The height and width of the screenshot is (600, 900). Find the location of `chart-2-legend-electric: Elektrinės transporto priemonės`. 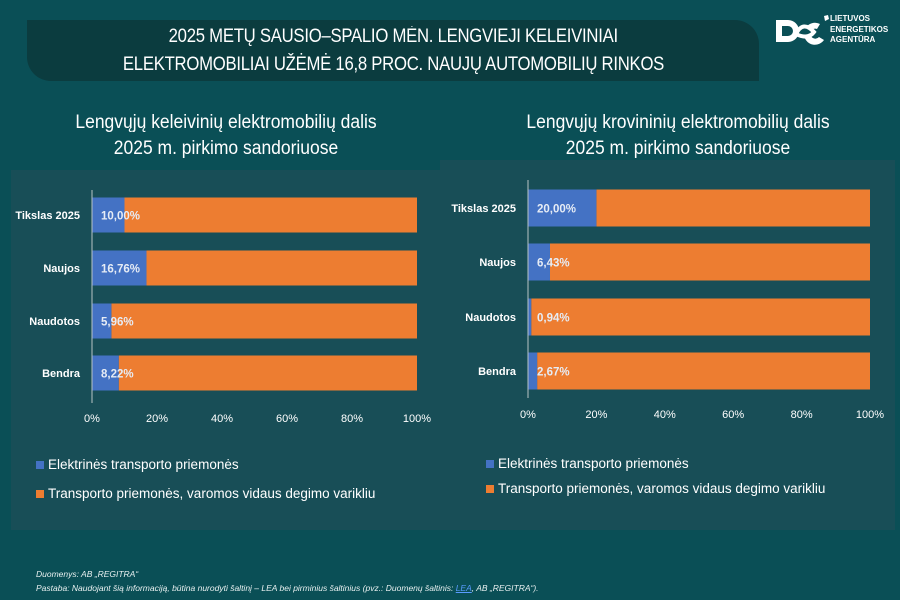

chart-2-legend-electric: Elektrinės transporto priemonės is located at coordinates (587, 463).